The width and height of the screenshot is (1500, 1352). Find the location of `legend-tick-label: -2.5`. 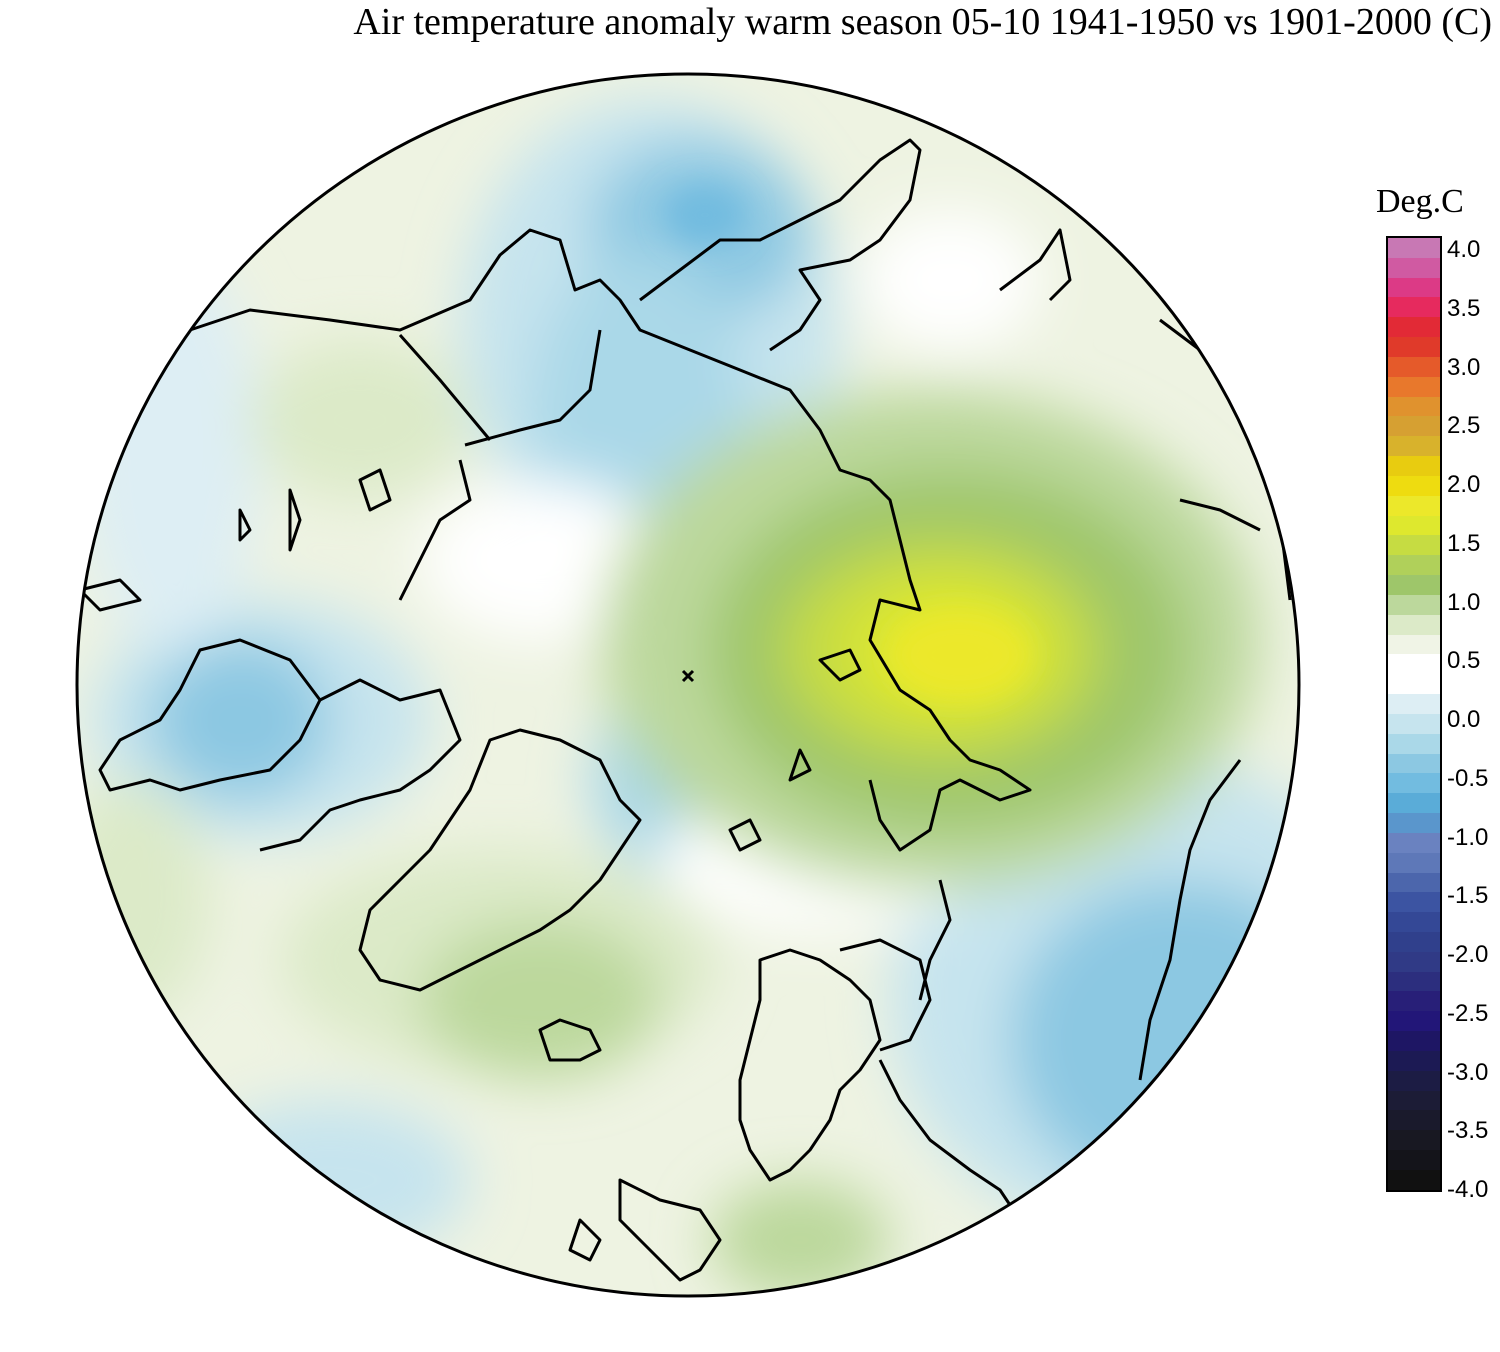

legend-tick-label: -2.5 is located at coordinates (1468, 1013).